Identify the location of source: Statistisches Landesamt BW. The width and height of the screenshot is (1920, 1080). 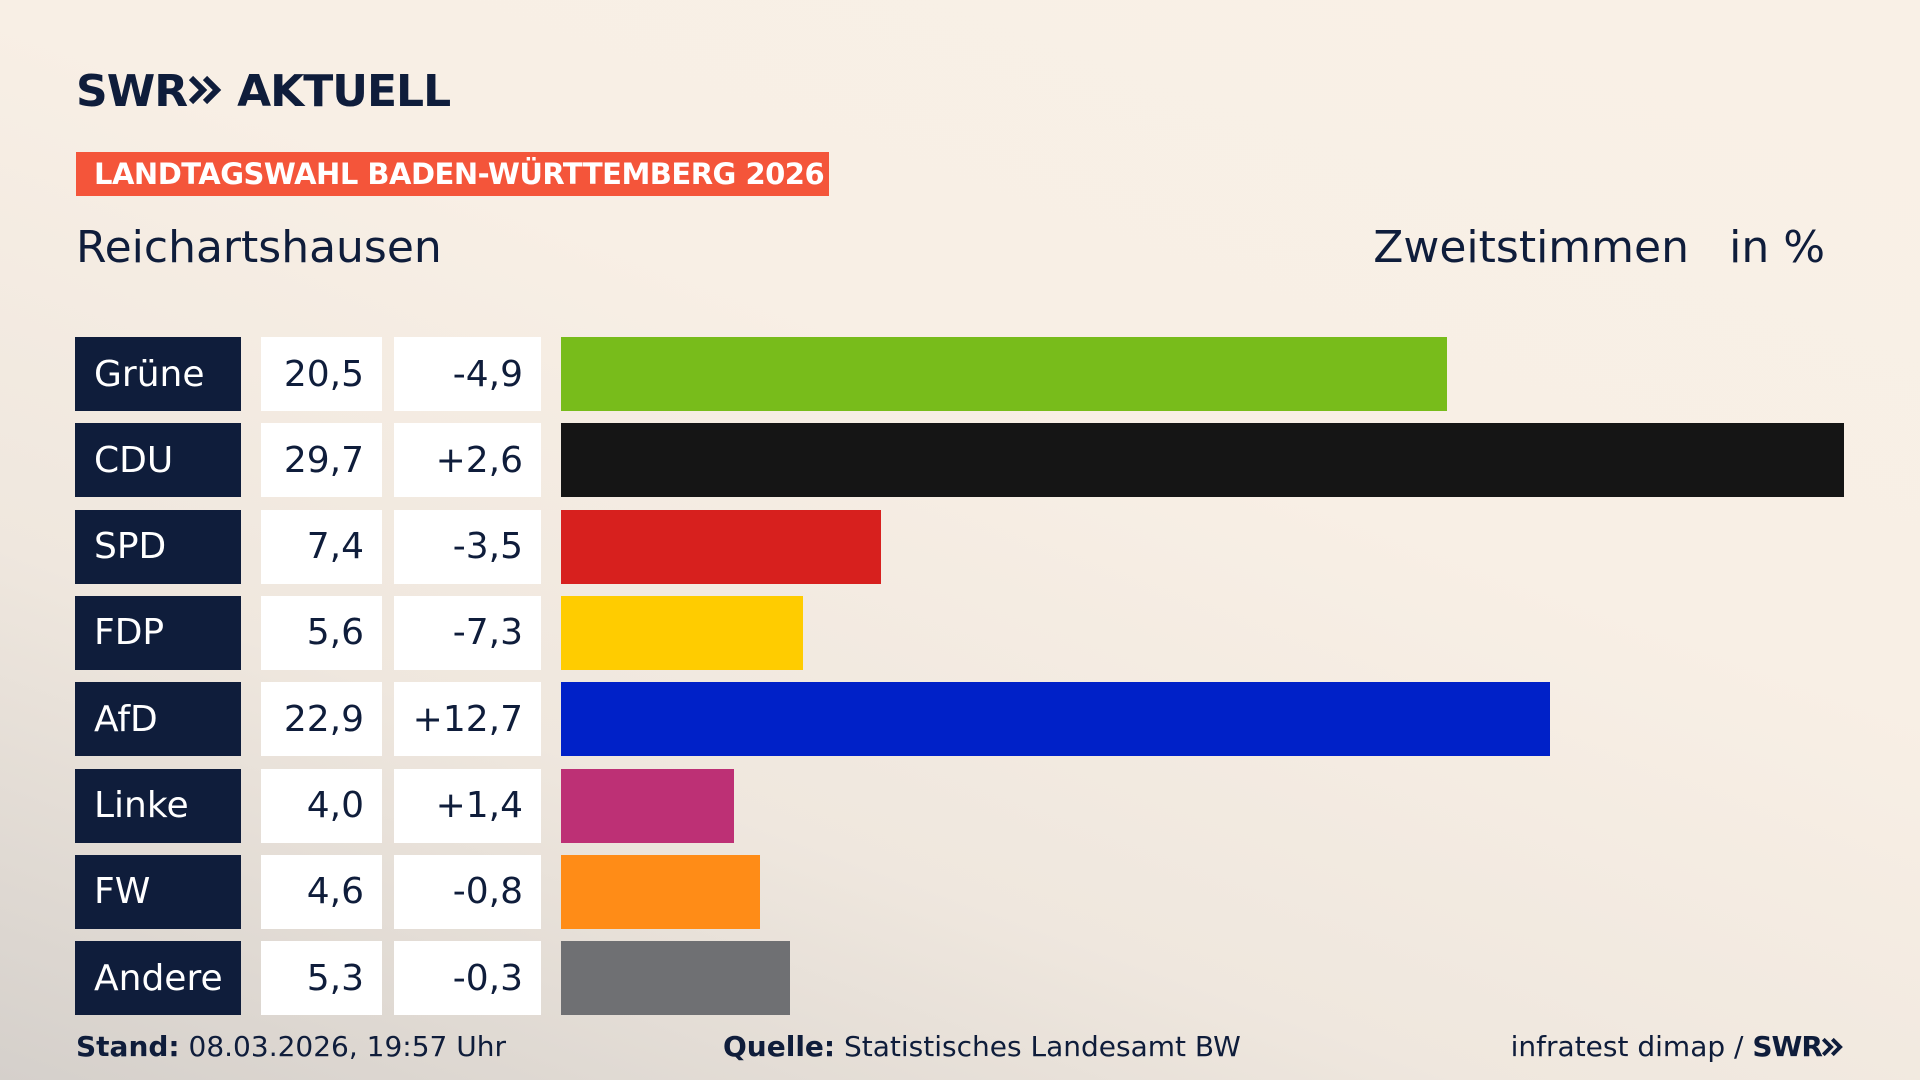
(1042, 1046).